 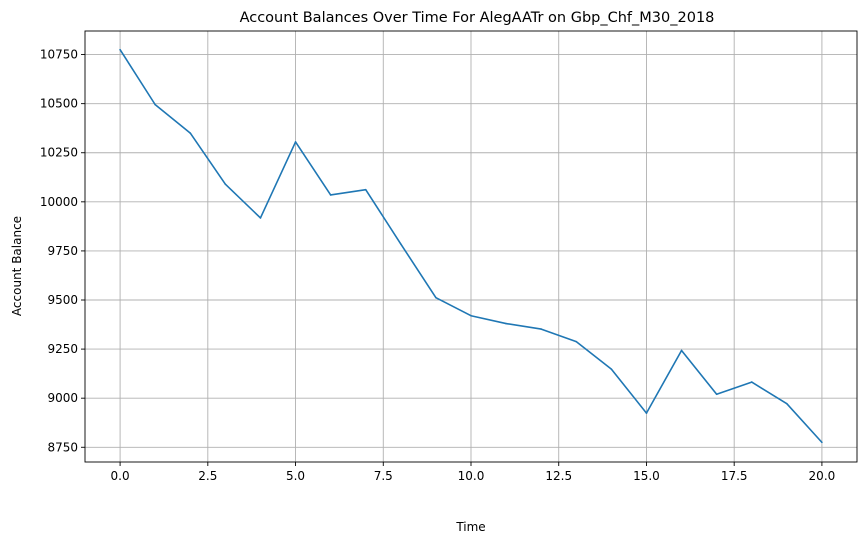 I want to click on y-tick-label: 9000, so click(x=62, y=398).